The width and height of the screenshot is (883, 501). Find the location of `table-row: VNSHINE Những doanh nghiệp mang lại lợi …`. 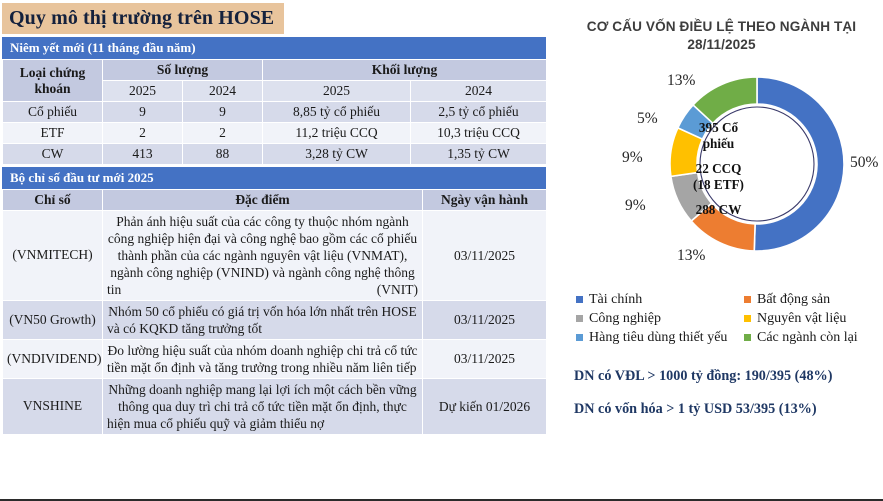

table-row: VNSHINE Những doanh nghiệp mang lại lợi … is located at coordinates (274, 406).